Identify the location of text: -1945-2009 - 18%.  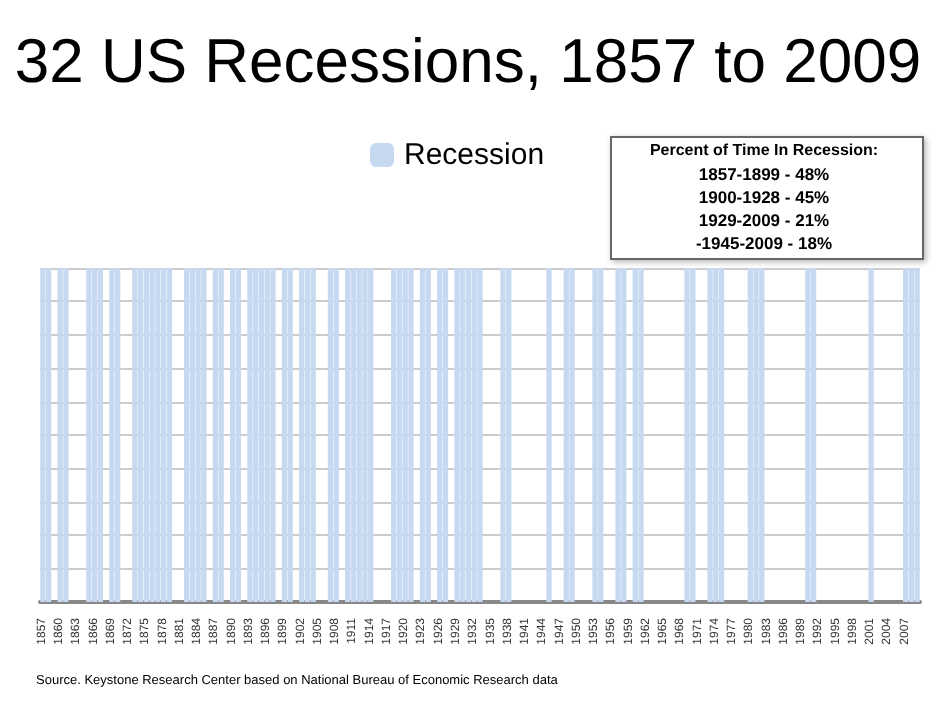
(764, 243).